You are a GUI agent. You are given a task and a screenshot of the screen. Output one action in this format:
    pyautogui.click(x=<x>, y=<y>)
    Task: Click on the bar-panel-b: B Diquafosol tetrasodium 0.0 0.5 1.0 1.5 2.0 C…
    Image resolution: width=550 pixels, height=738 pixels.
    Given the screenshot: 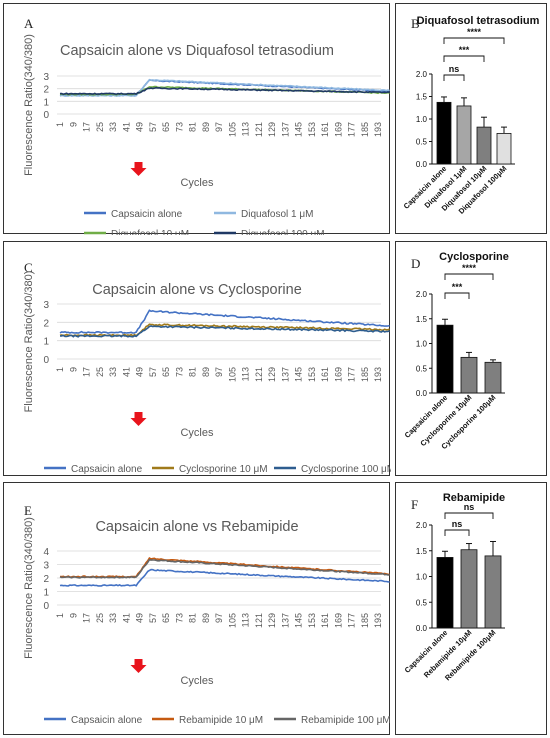 What is the action you would take?
    pyautogui.click(x=471, y=118)
    